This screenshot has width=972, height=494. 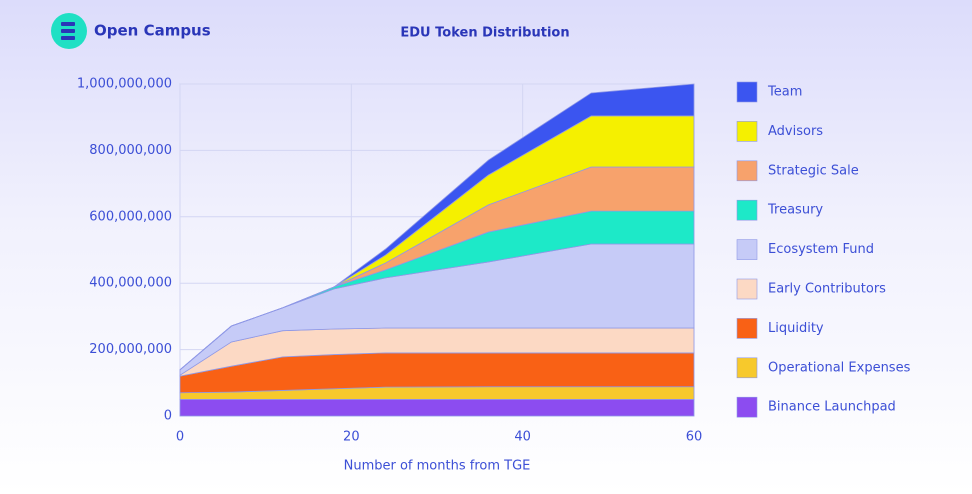 I want to click on x-axis-label: Number of months from TGE, so click(x=437, y=466).